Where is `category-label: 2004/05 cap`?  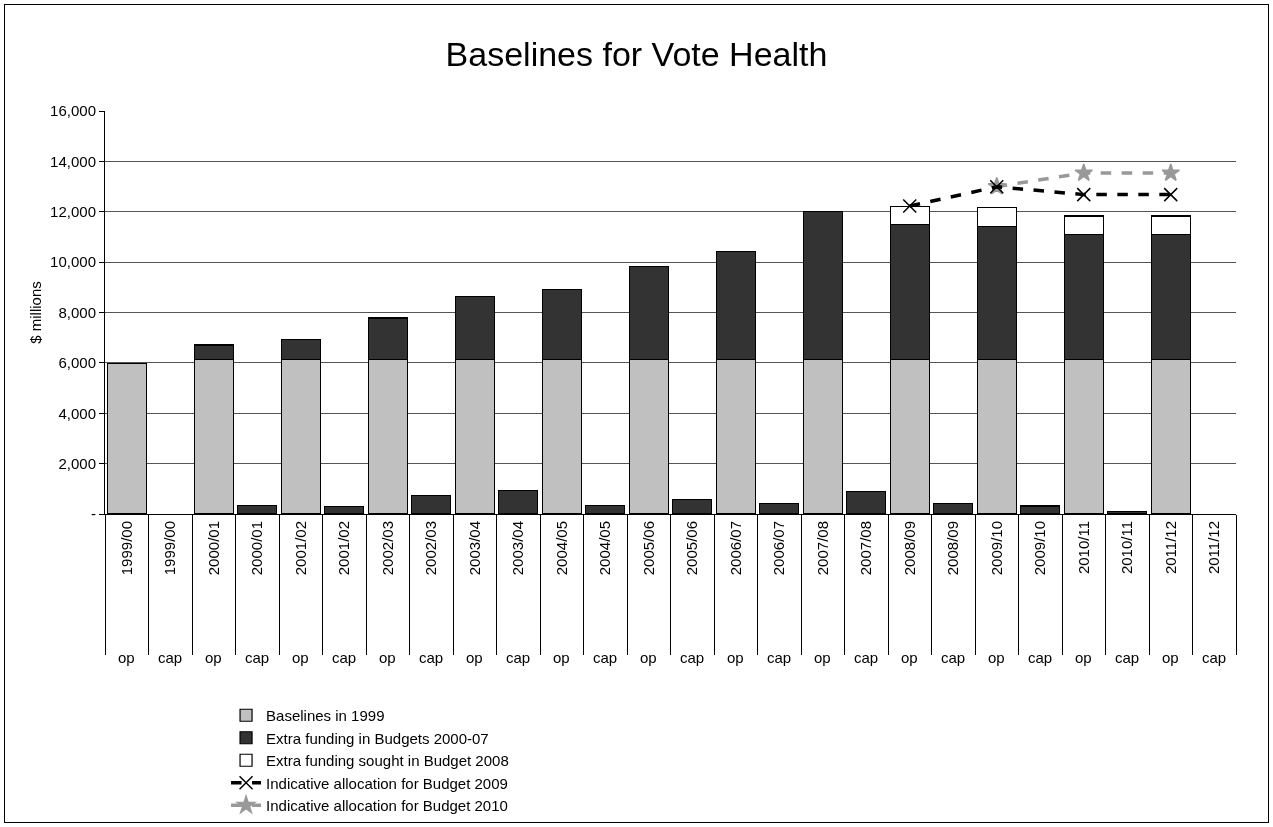
category-label: 2004/05 cap is located at coordinates (605, 593).